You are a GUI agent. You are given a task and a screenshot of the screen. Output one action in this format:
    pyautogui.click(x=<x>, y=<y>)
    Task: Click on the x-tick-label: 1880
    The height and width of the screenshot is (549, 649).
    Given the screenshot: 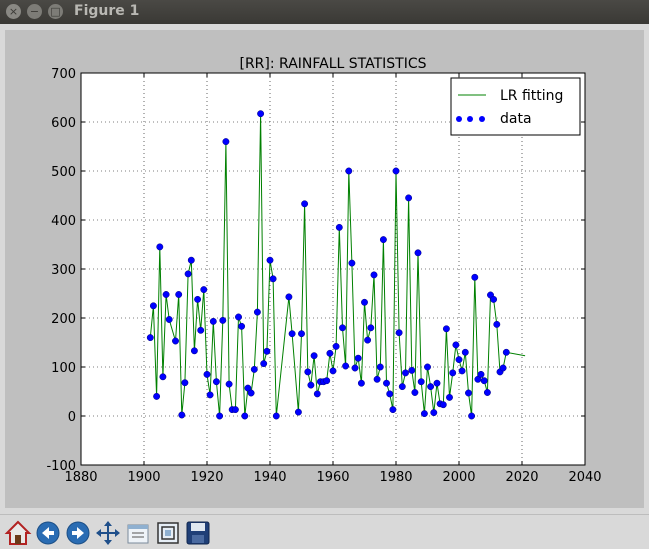 What is the action you would take?
    pyautogui.click(x=80, y=477)
    